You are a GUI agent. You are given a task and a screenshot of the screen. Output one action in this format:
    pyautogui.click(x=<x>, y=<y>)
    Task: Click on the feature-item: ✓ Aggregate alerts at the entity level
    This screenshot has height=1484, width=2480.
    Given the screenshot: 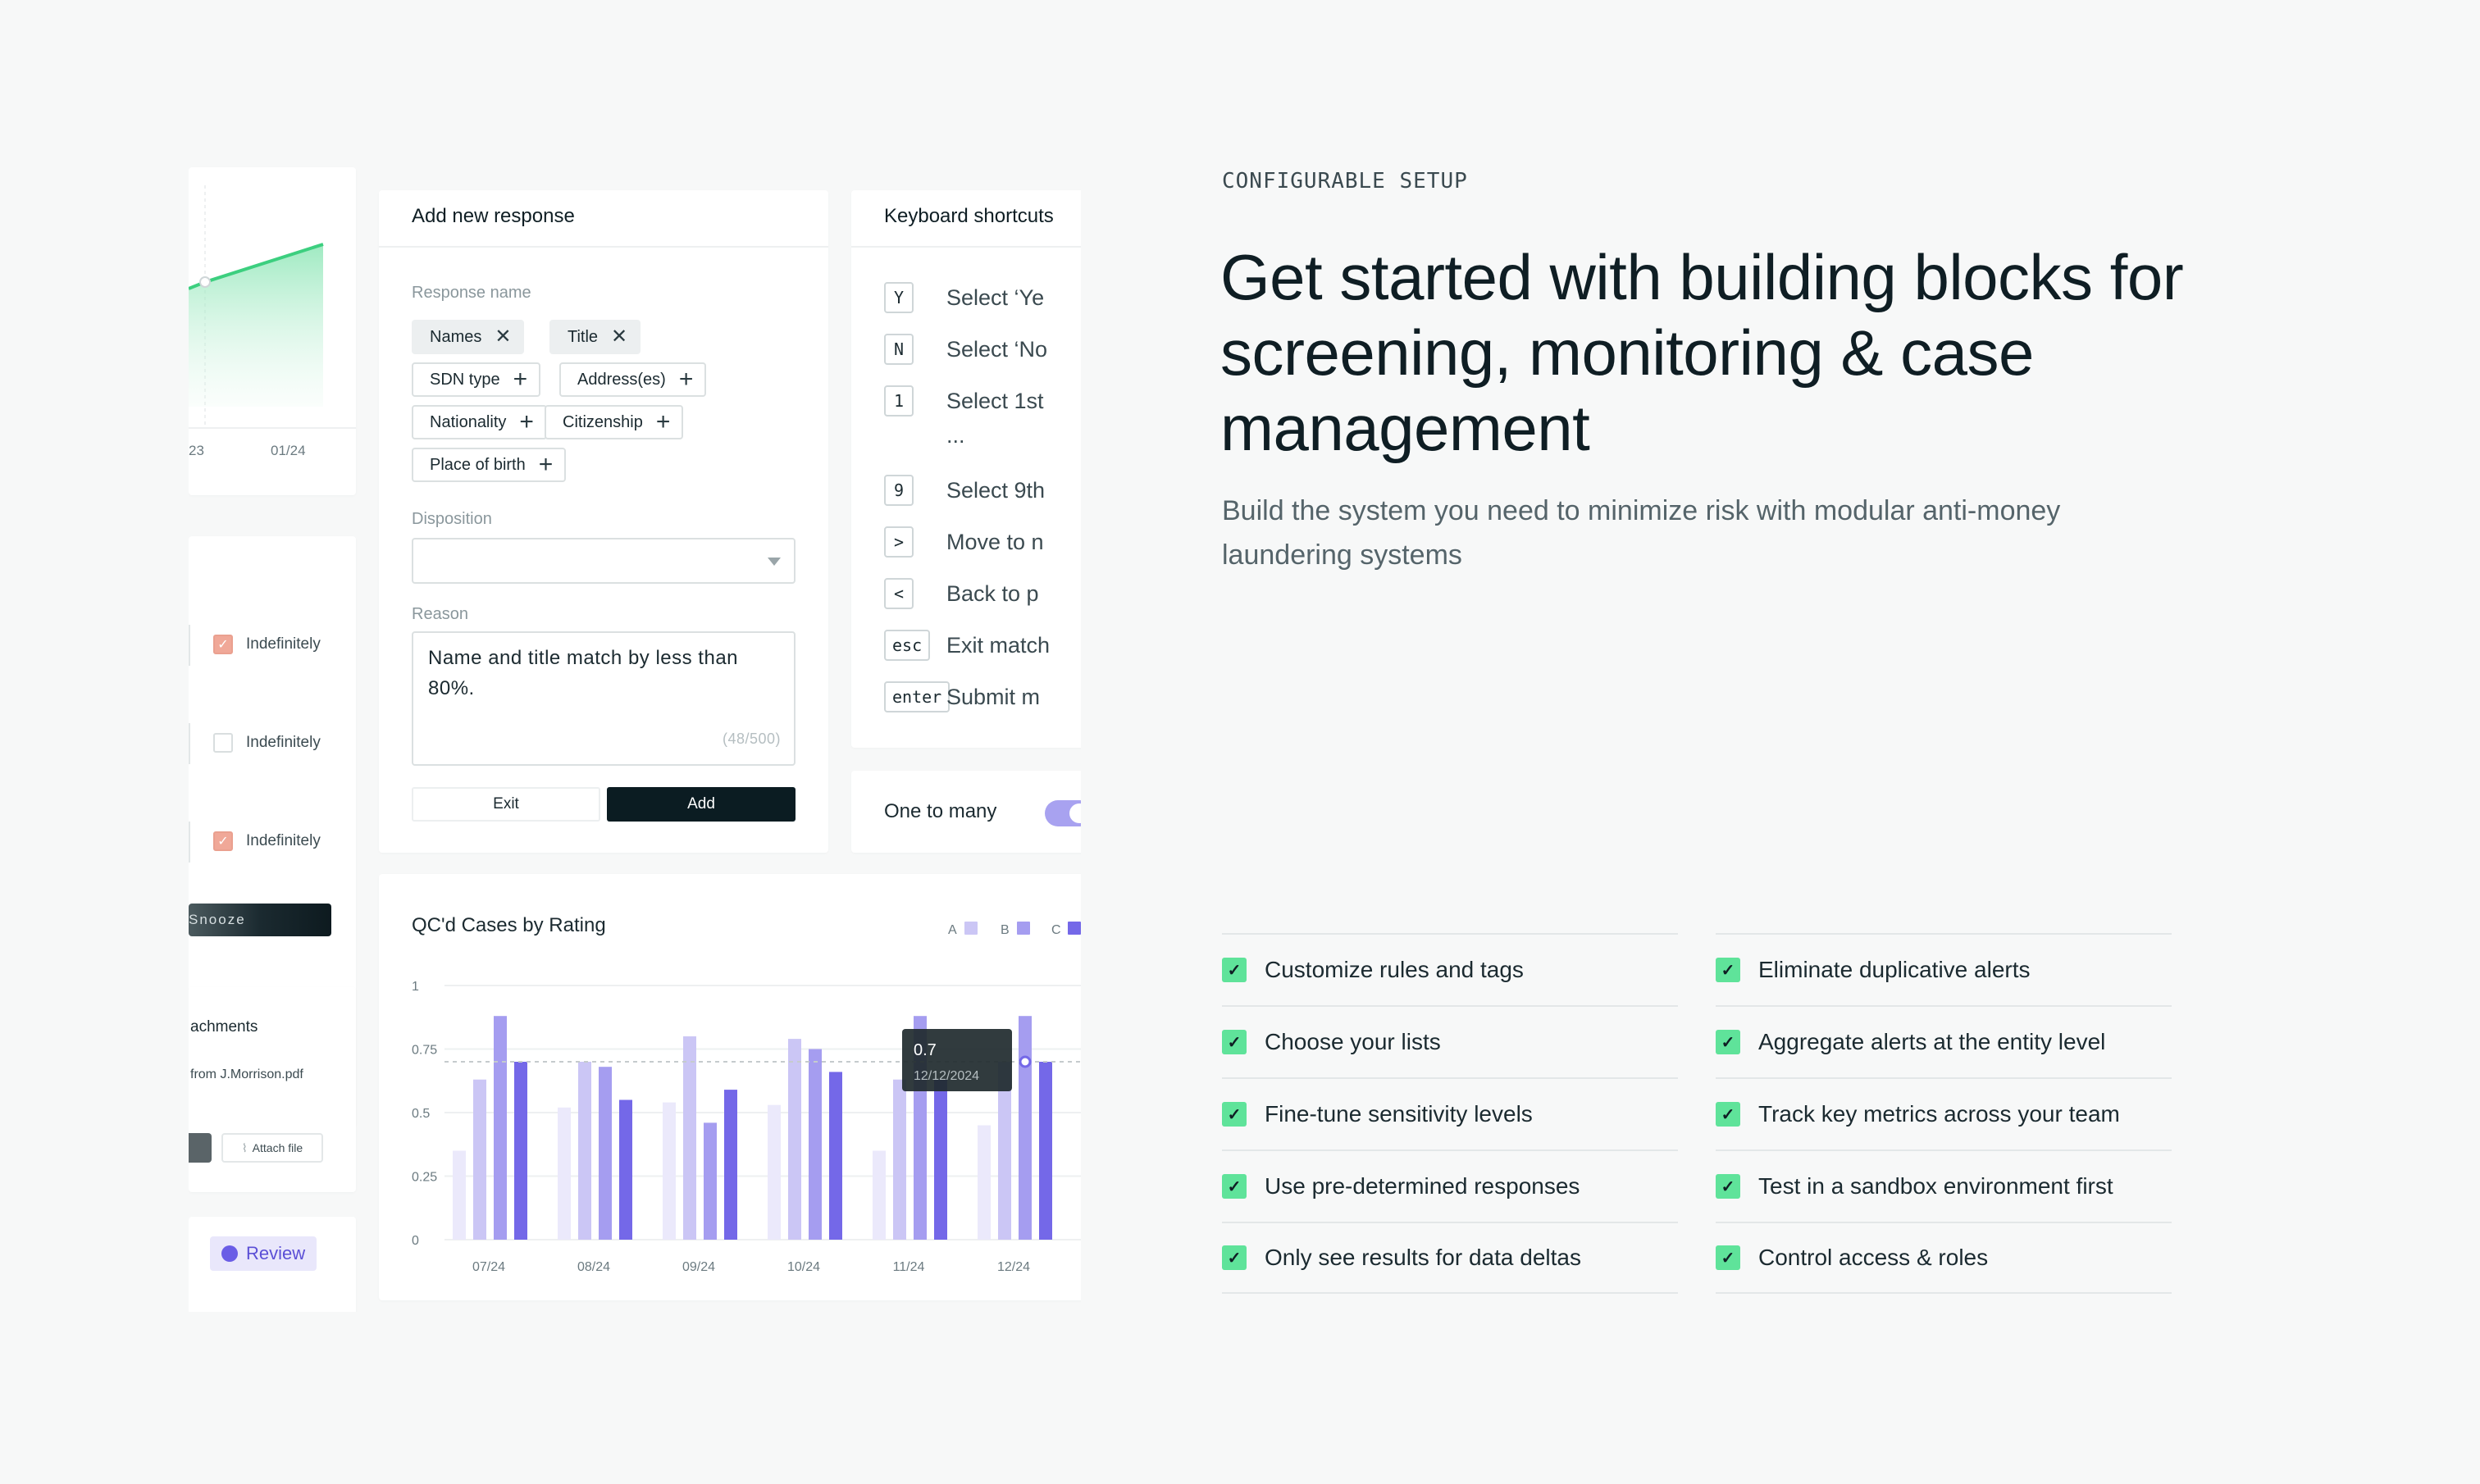 What is the action you would take?
    pyautogui.click(x=1944, y=1041)
    